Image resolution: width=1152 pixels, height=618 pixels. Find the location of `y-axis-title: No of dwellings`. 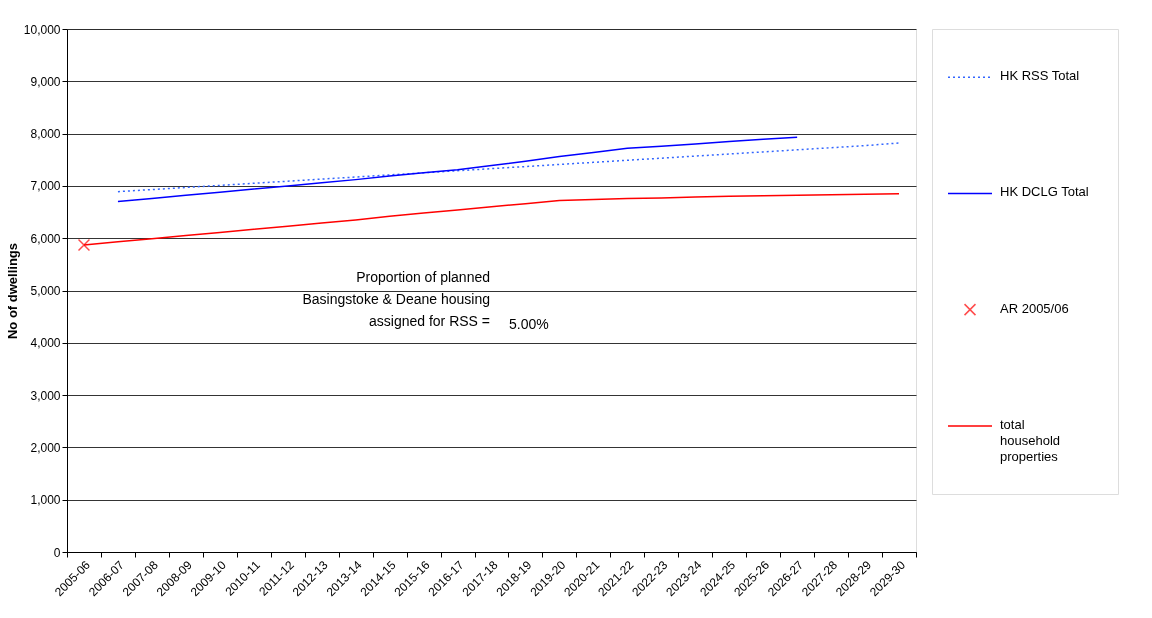

y-axis-title: No of dwellings is located at coordinates (12, 291).